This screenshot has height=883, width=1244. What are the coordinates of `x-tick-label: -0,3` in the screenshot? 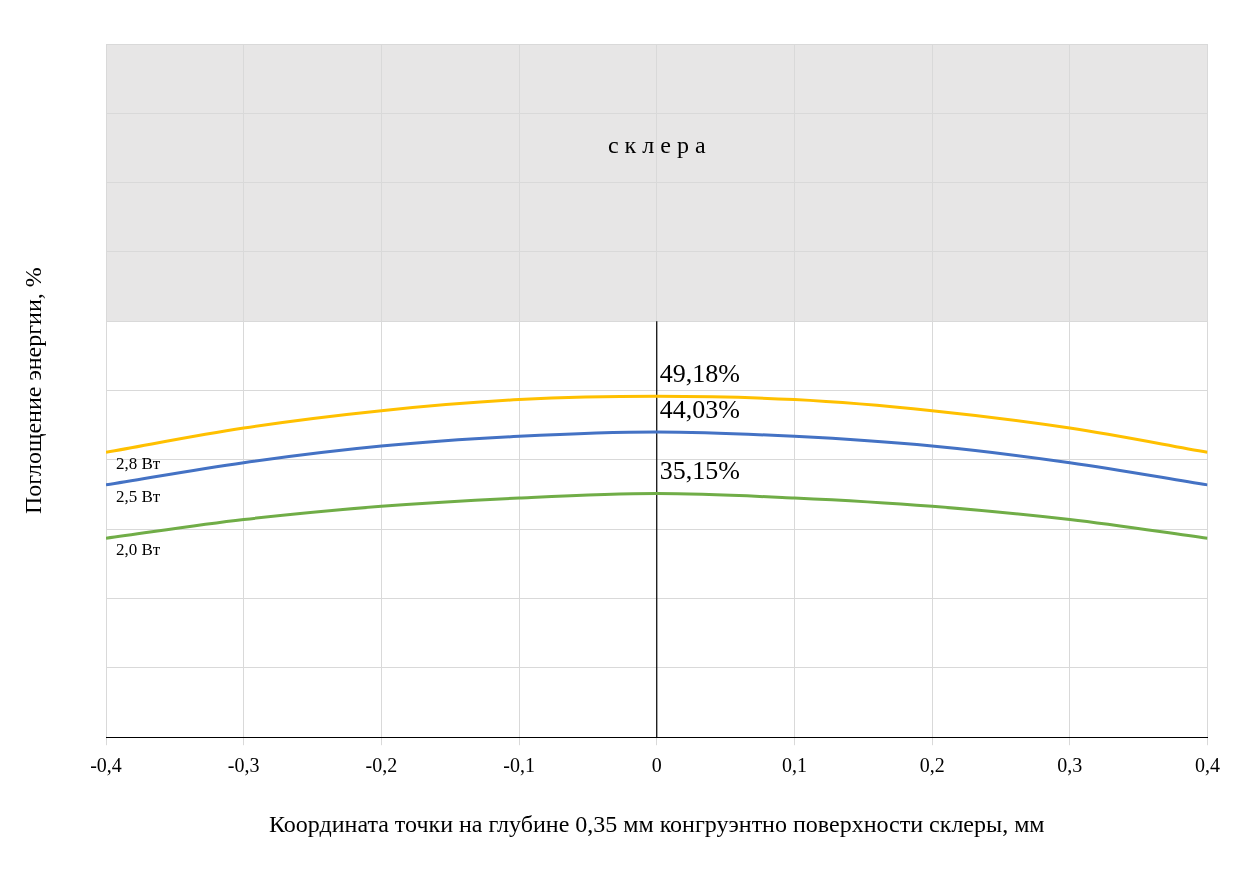 It's located at (243, 765).